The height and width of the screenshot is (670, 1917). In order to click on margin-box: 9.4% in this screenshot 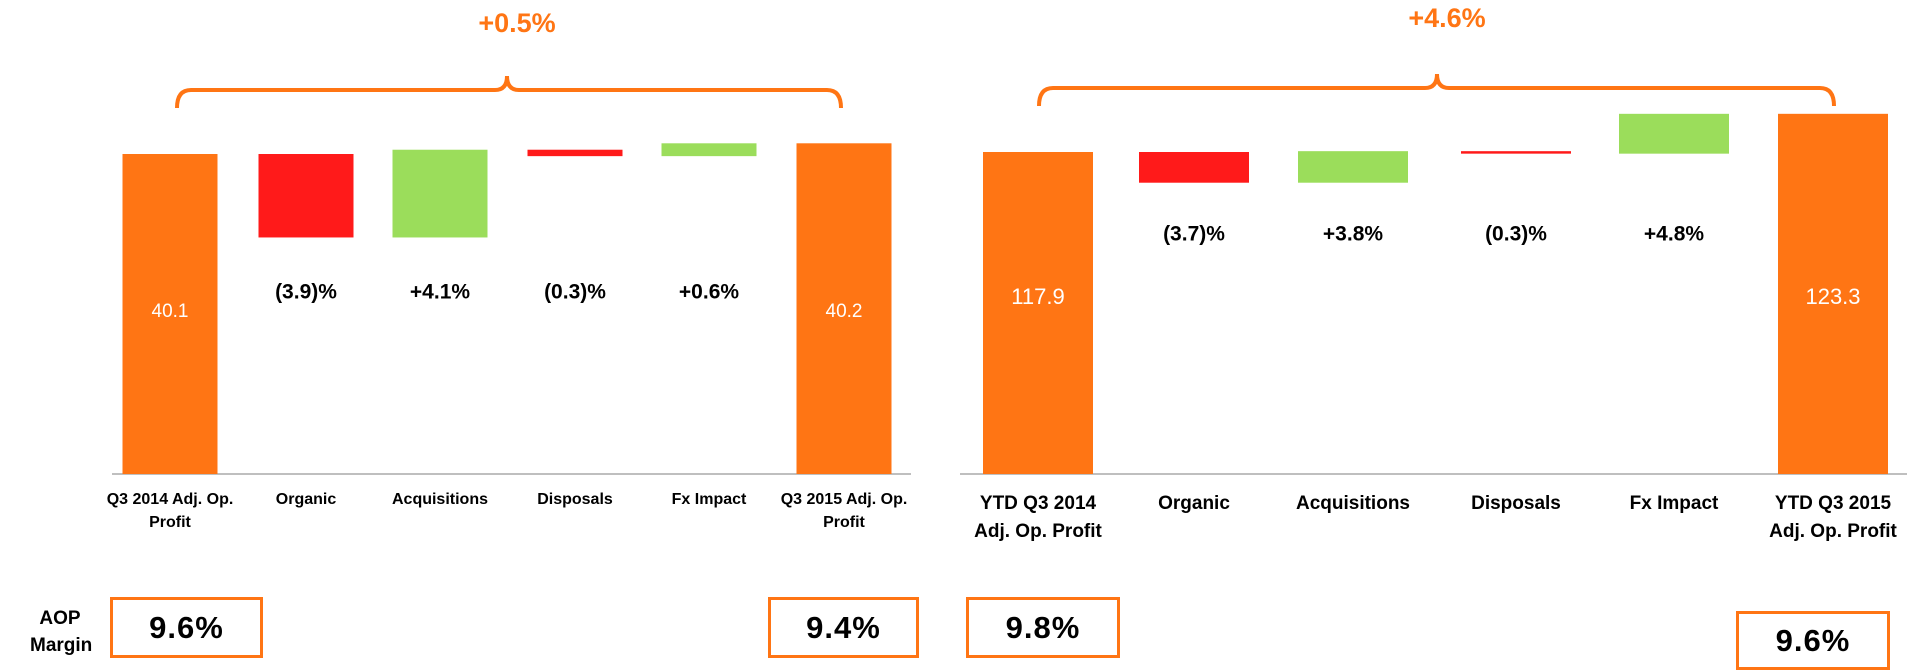, I will do `click(843, 627)`.